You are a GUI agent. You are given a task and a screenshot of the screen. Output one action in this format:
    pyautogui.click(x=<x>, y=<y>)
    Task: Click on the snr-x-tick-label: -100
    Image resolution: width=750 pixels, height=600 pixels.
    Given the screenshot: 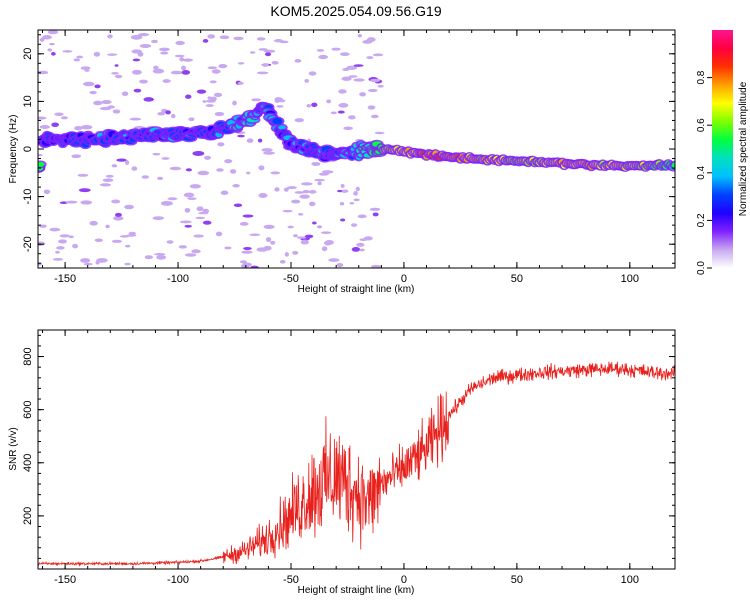 What is the action you would take?
    pyautogui.click(x=178, y=580)
    